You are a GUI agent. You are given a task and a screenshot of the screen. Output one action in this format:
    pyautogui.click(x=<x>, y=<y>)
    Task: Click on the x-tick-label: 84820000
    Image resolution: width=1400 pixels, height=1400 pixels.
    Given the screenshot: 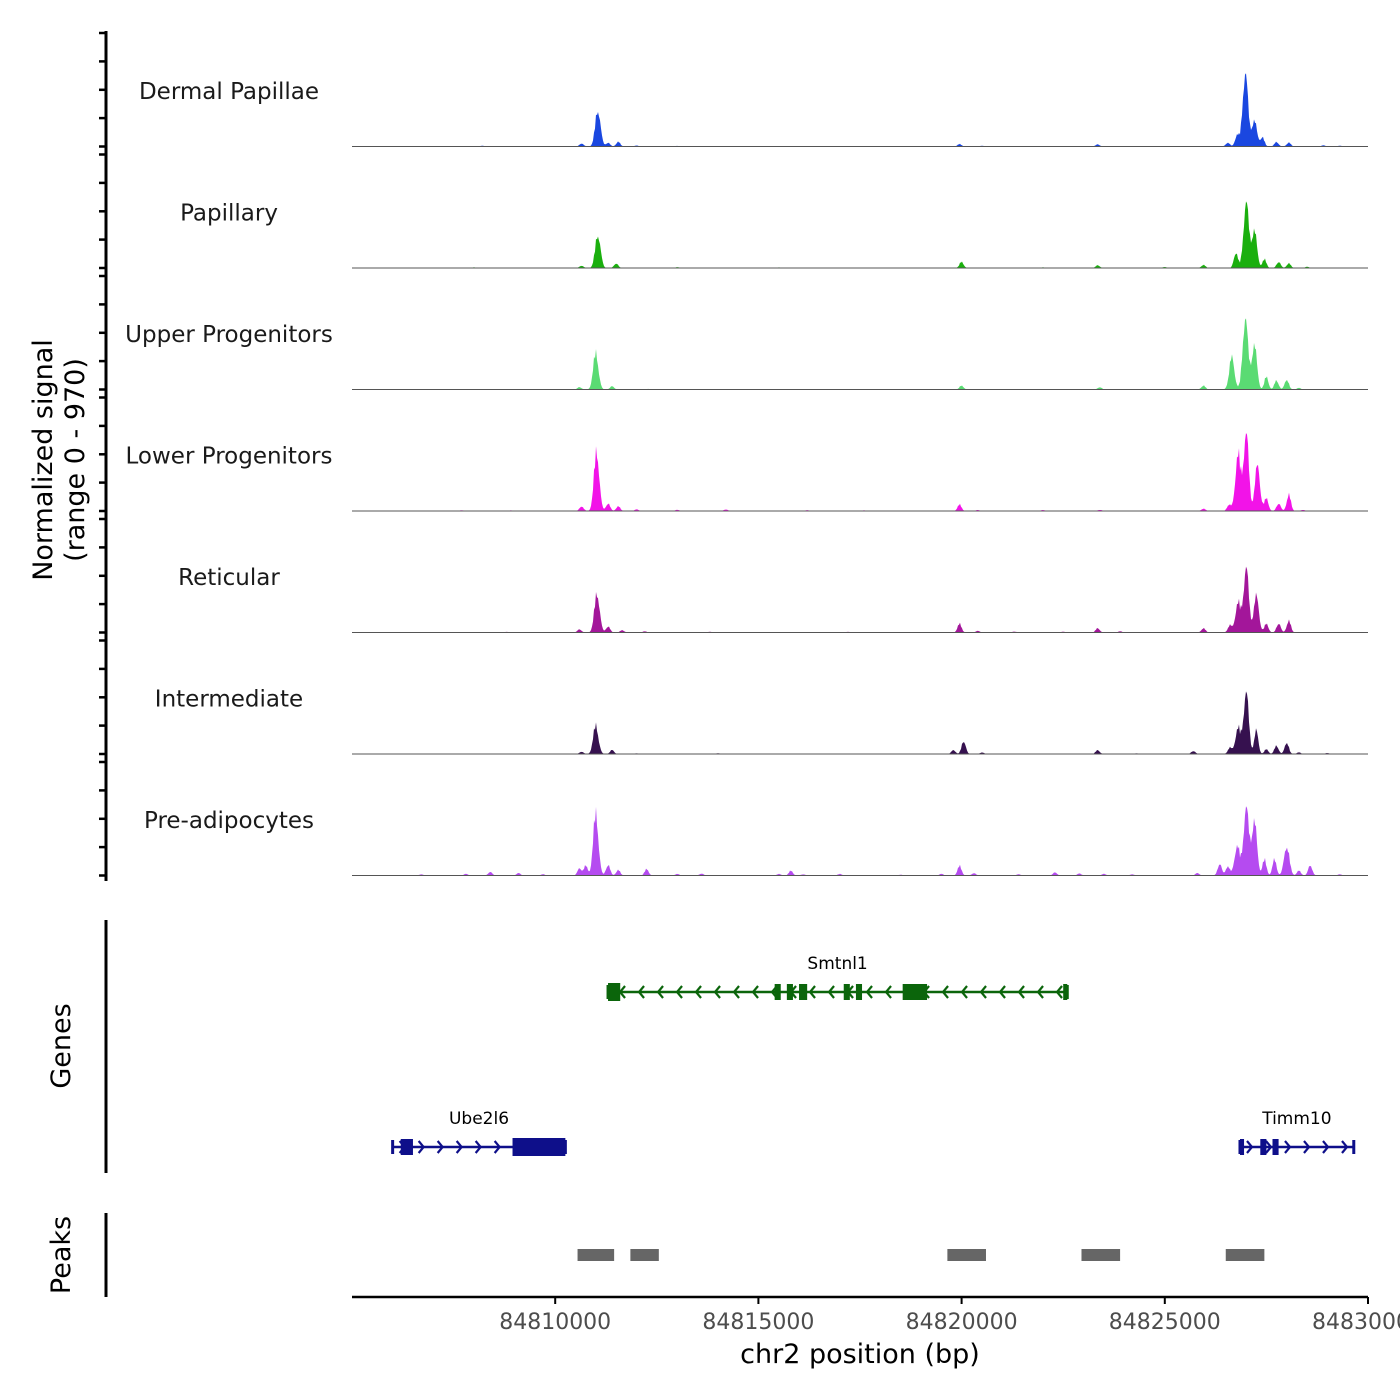 What is the action you would take?
    pyautogui.click(x=962, y=1322)
    